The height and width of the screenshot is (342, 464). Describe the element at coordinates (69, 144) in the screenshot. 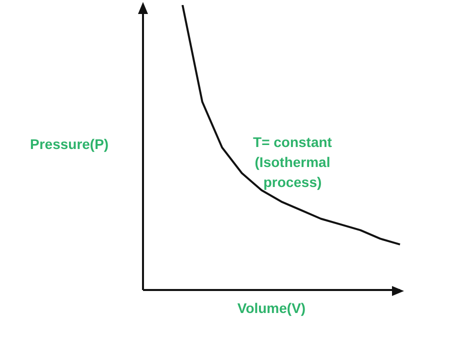

I see `y-axis-title: Pressure(P)` at that location.